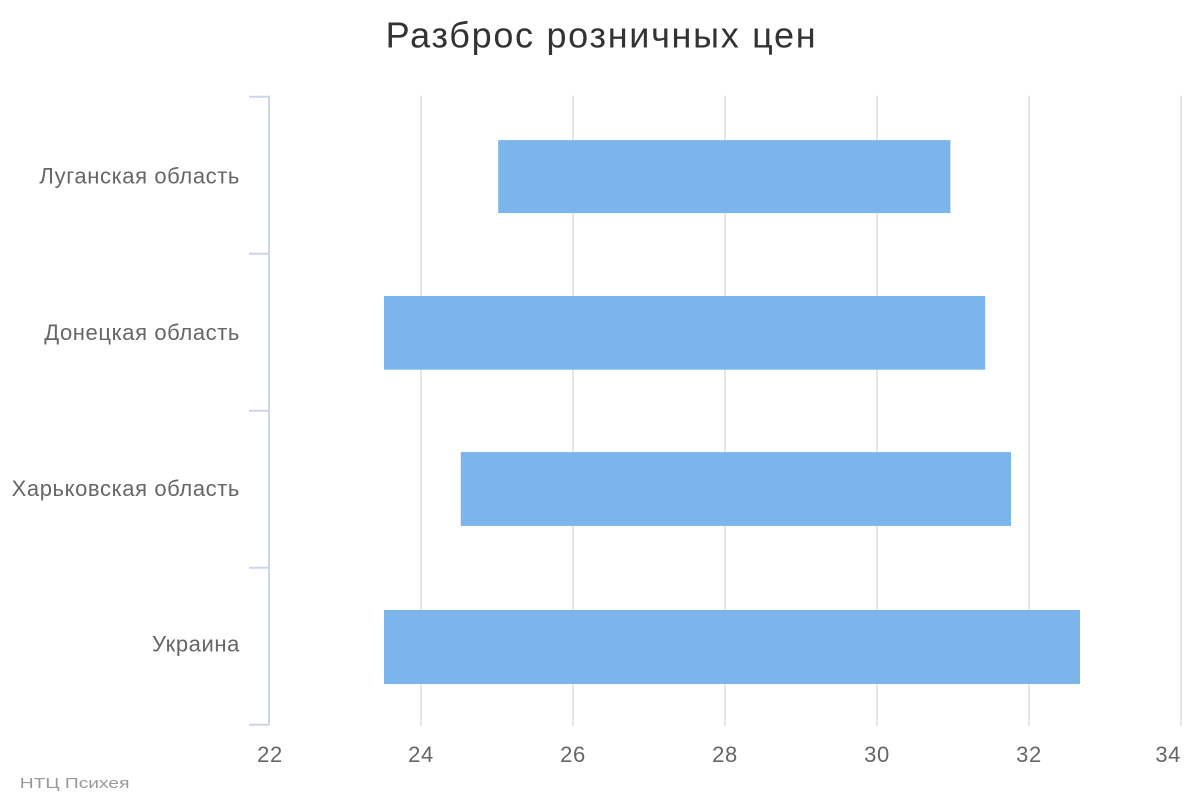 The height and width of the screenshot is (800, 1200). I want to click on svg-text: Харьковская область, so click(126, 488).